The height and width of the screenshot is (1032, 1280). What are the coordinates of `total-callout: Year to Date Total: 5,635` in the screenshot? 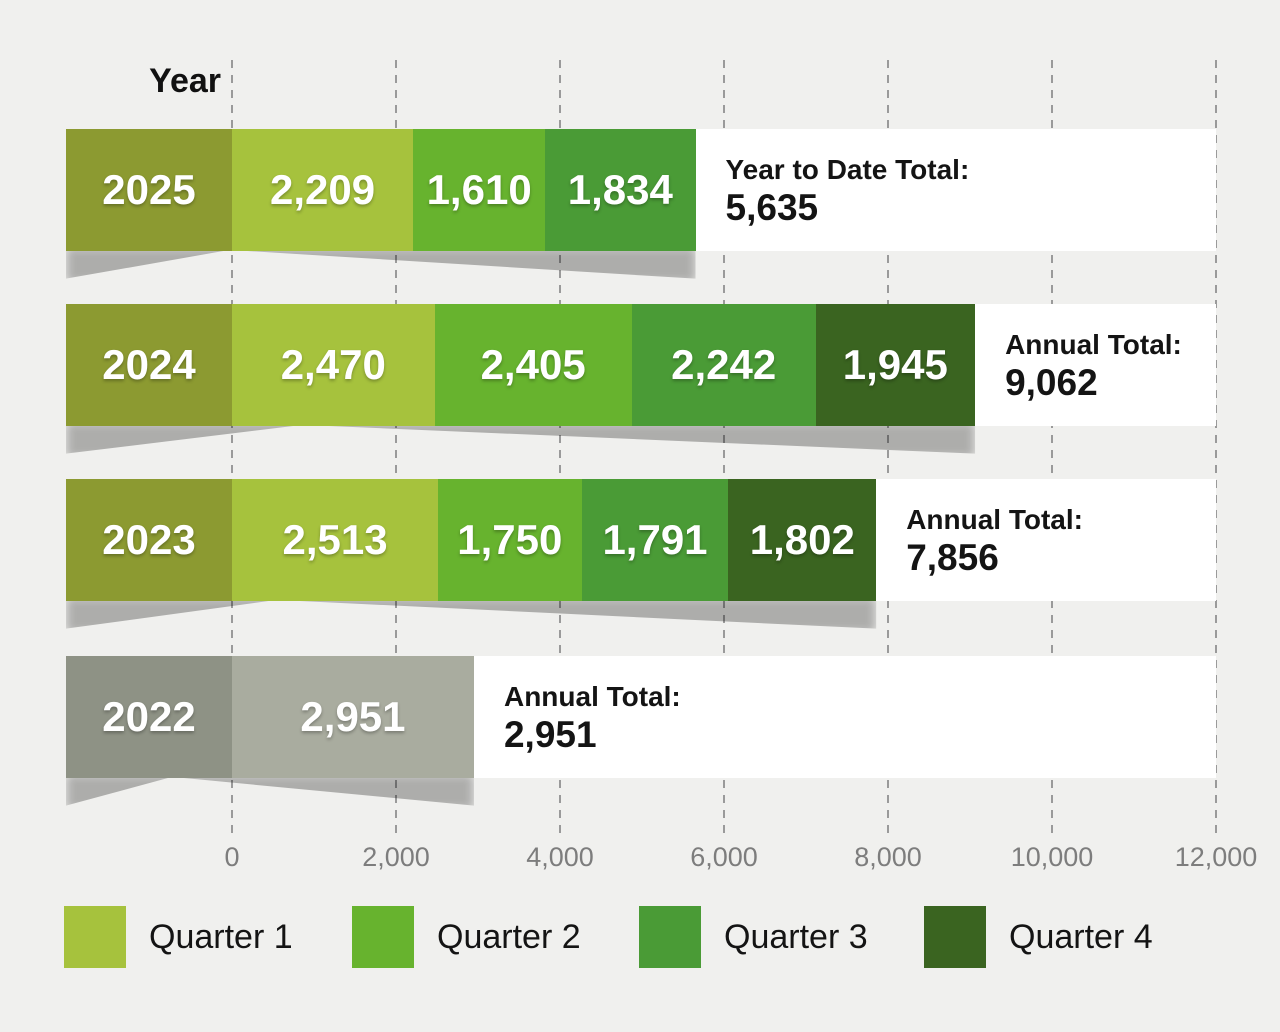 It's located at (955, 190).